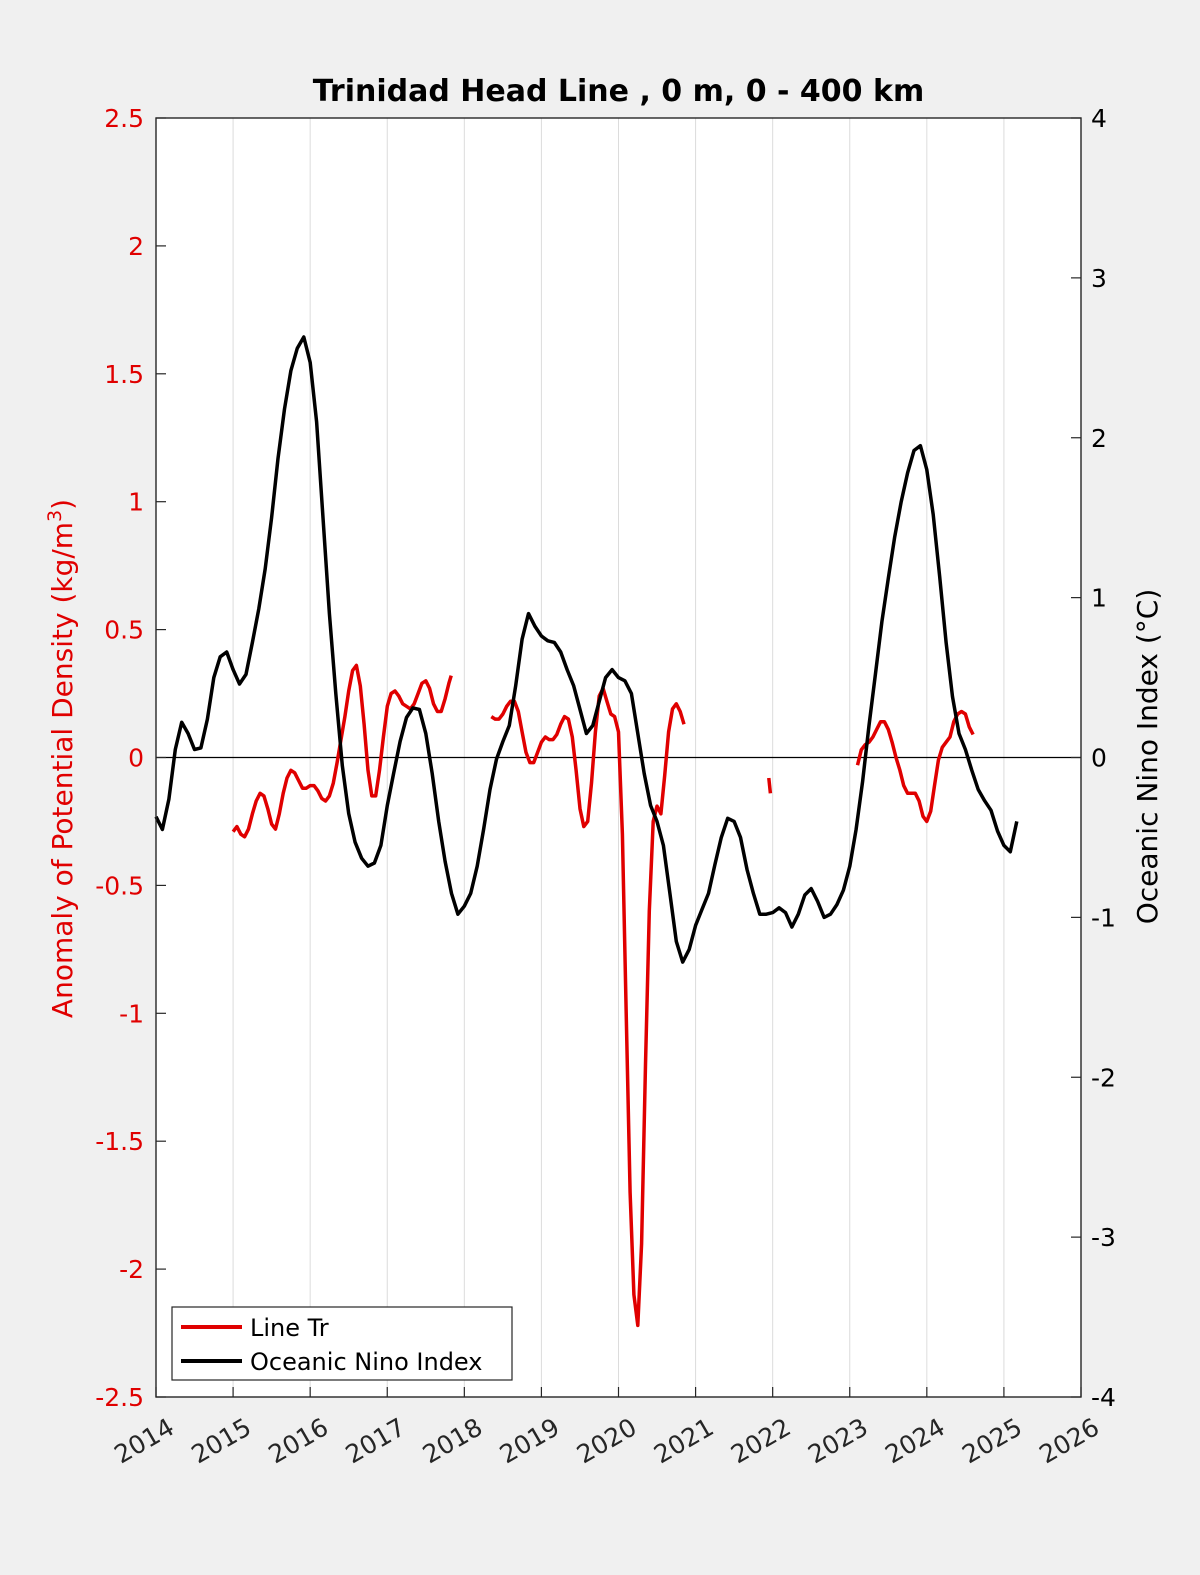 Image resolution: width=1200 pixels, height=1575 pixels. I want to click on right-tick-label-3: -1, so click(1103, 917).